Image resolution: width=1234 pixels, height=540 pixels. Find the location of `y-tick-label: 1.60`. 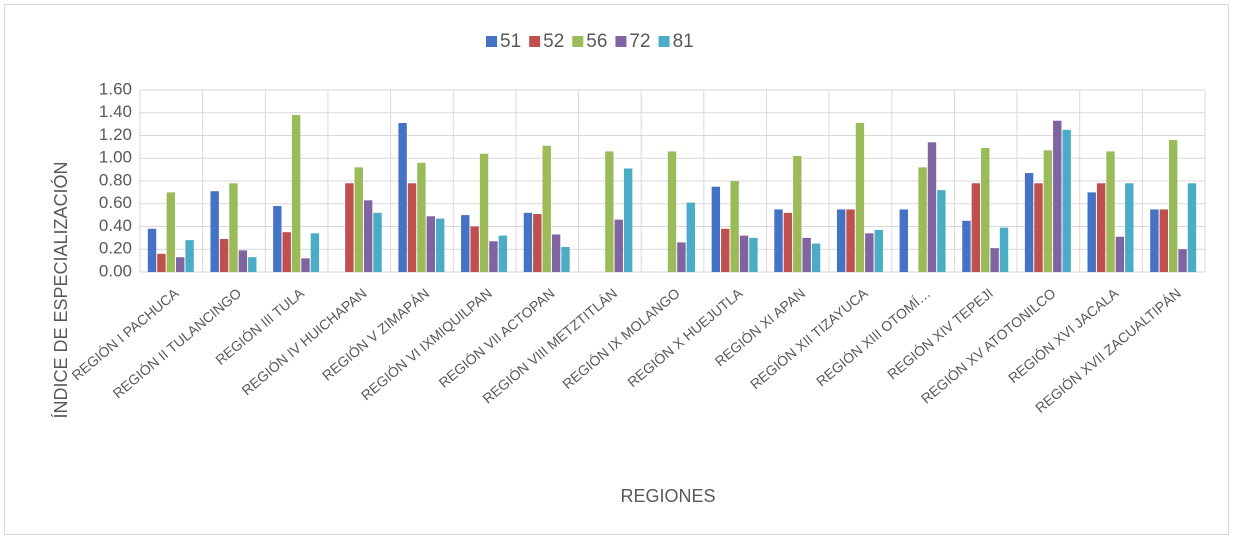

y-tick-label: 1.60 is located at coordinates (115, 88).